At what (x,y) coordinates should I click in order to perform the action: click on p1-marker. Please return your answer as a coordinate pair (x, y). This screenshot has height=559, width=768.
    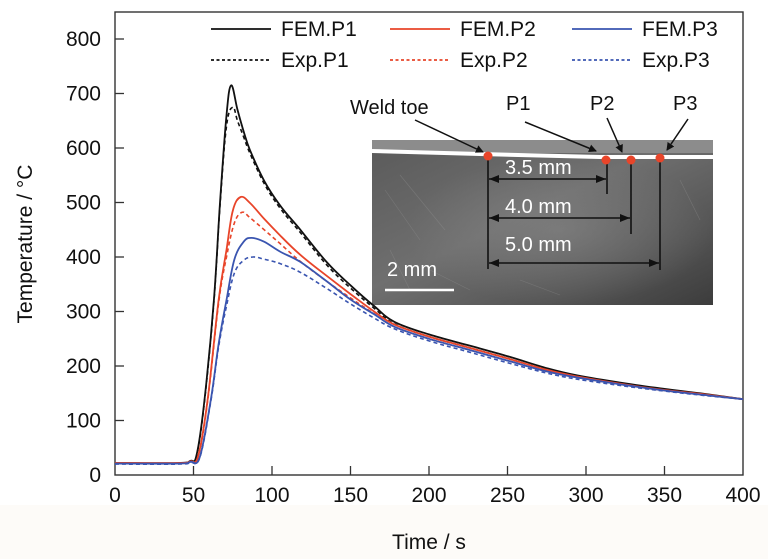
    Looking at the image, I should click on (606, 160).